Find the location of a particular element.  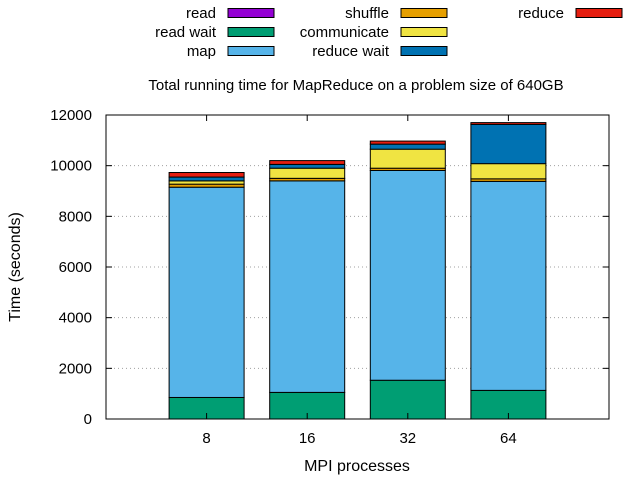

y-tick-label: 4000 is located at coordinates (75, 318).